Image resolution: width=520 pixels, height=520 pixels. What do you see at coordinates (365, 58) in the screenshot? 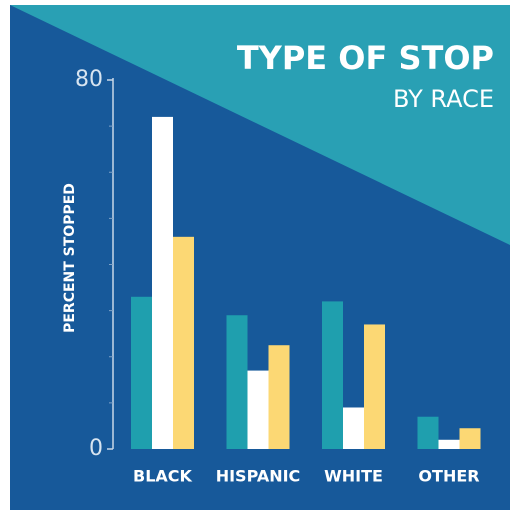
I see `chart-title: TYPE OF STOP` at bounding box center [365, 58].